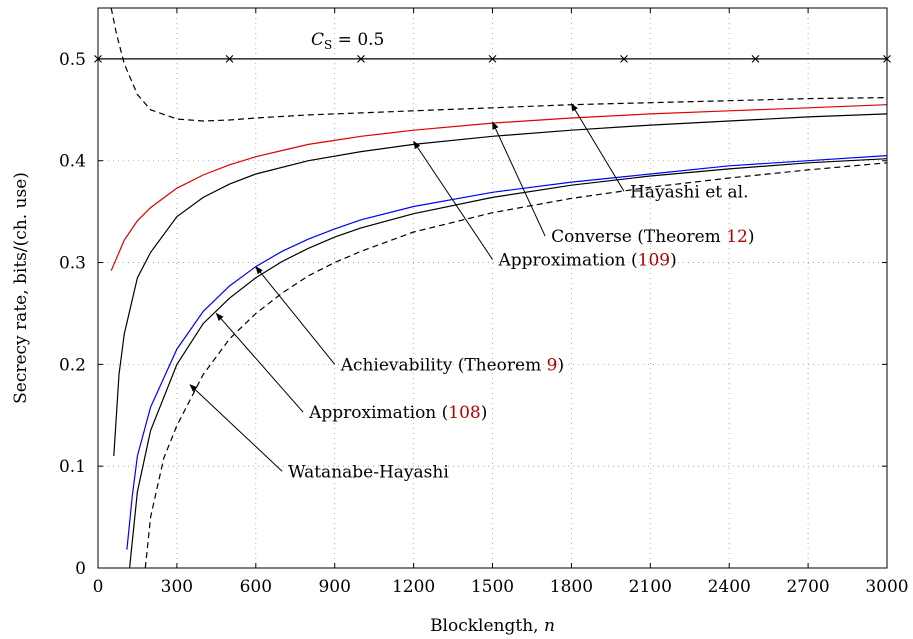  What do you see at coordinates (21, 288) in the screenshot?
I see `y-axis-label: Secrecy rate, bits/(ch. use)` at bounding box center [21, 288].